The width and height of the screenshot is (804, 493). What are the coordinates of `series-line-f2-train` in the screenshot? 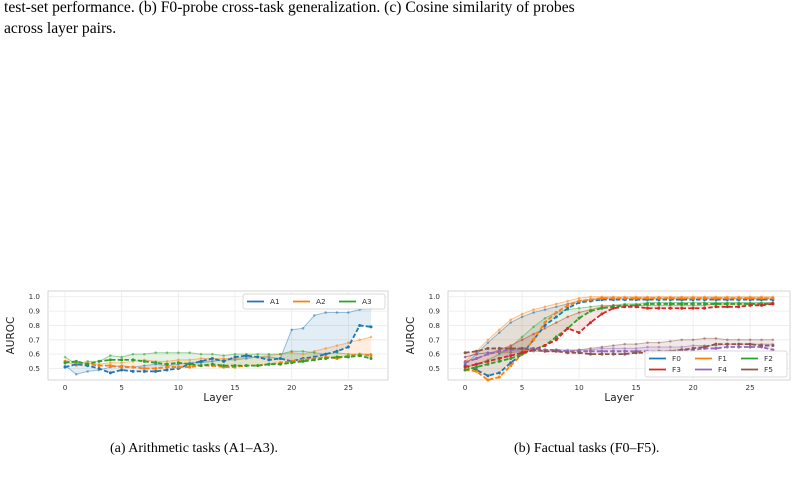 It's located at (618, 334).